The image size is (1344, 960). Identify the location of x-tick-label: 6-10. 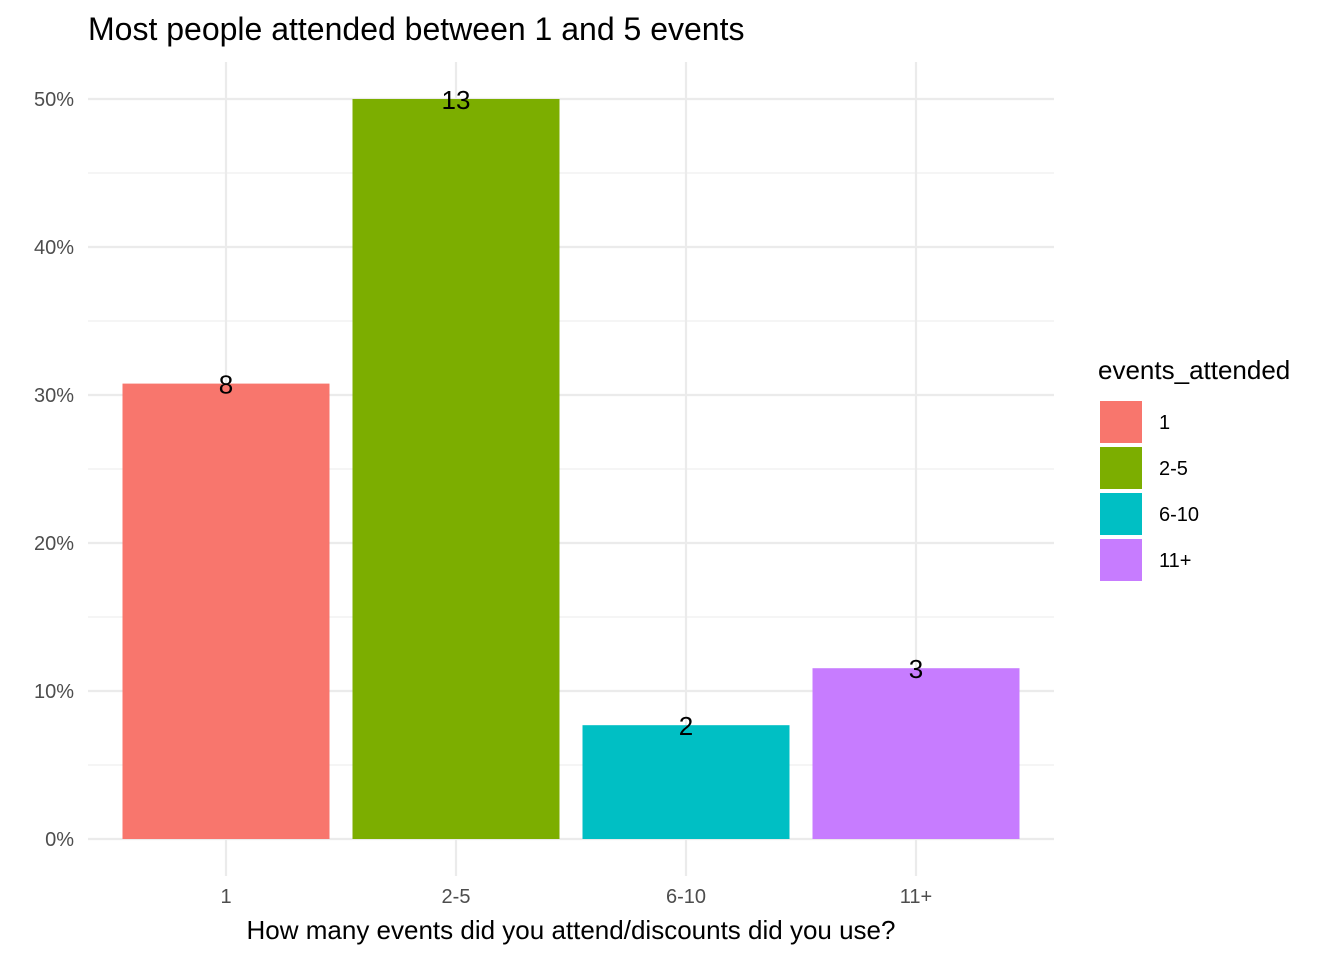
(686, 897).